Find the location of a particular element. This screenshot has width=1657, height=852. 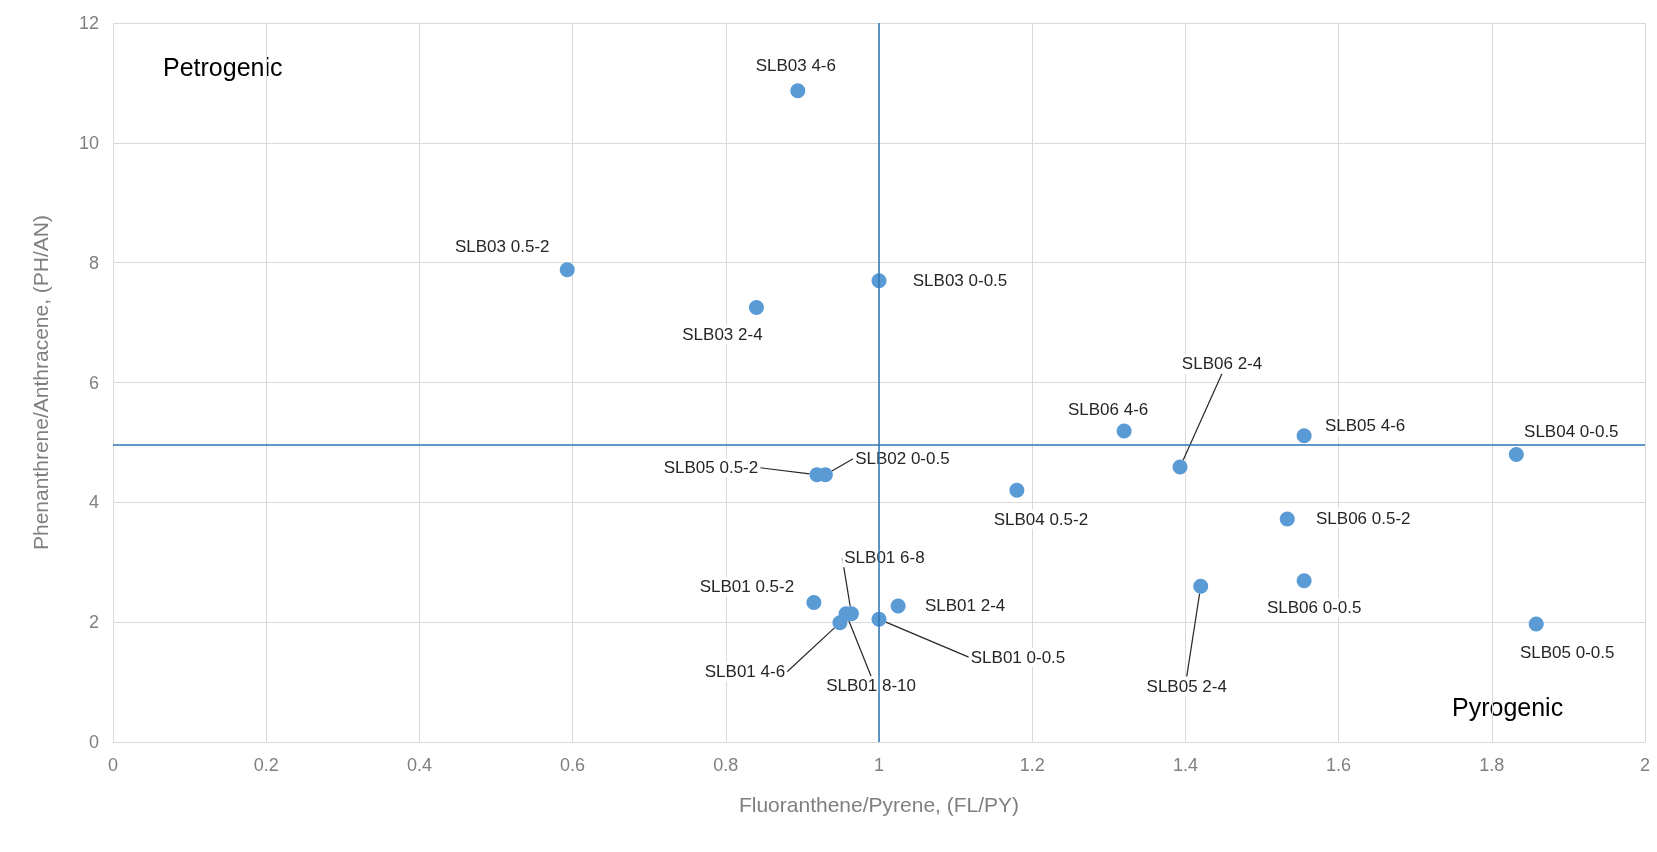

x-tick-label: 1.6 is located at coordinates (1339, 765).